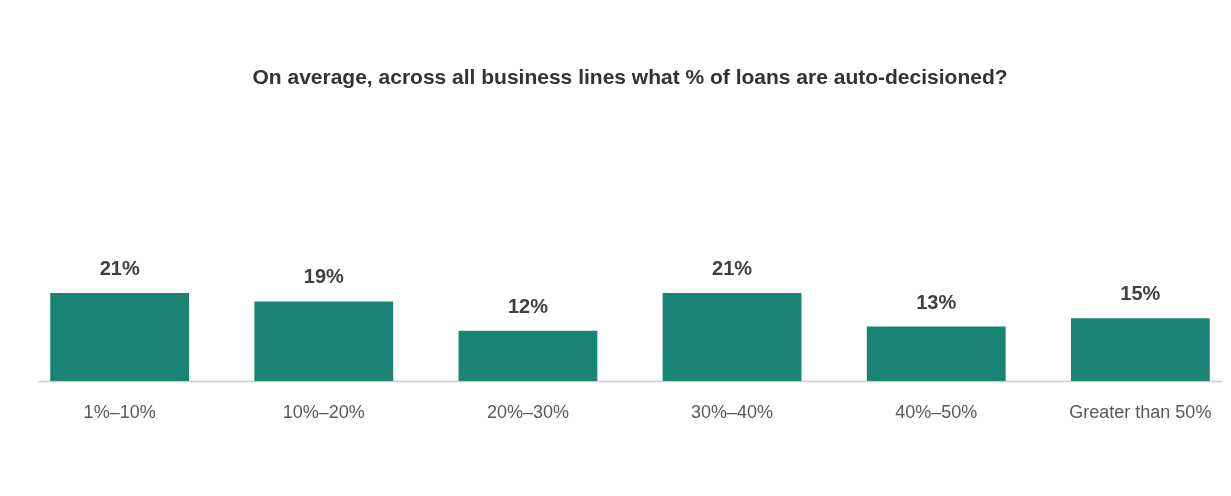 The height and width of the screenshot is (496, 1231). What do you see at coordinates (527, 411) in the screenshot?
I see `x-tick-label: 20%–30%` at bounding box center [527, 411].